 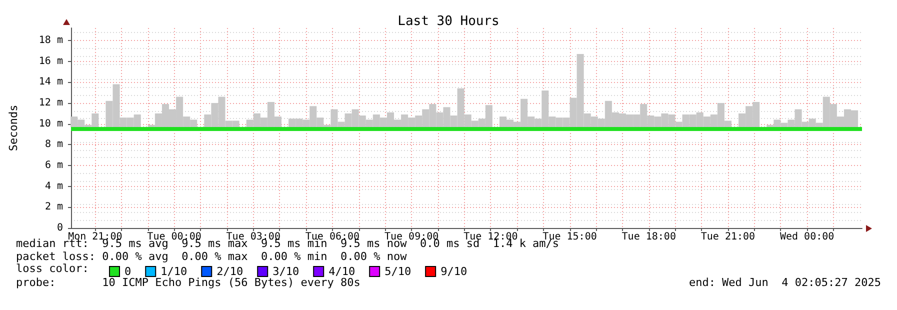 I want to click on y-tick-label: 2 m, so click(x=53, y=207).